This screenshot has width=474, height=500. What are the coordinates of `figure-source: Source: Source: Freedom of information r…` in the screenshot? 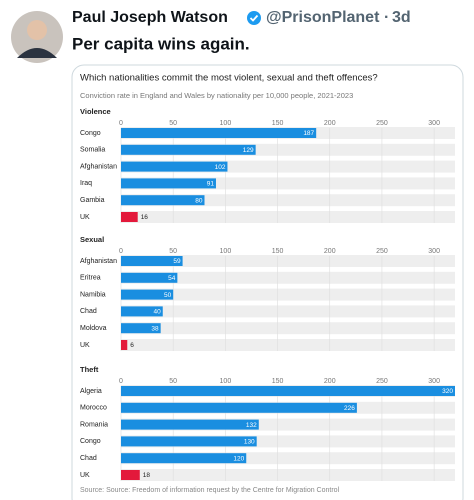 It's located at (210, 490).